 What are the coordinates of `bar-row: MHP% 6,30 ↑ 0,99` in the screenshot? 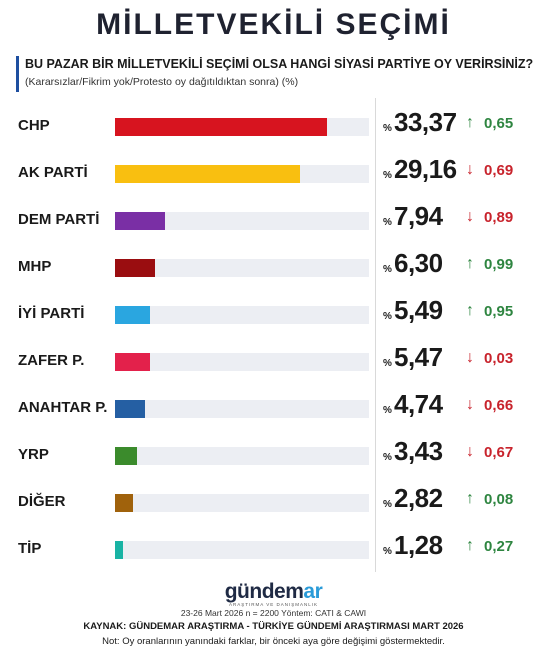 It's located at (273, 269).